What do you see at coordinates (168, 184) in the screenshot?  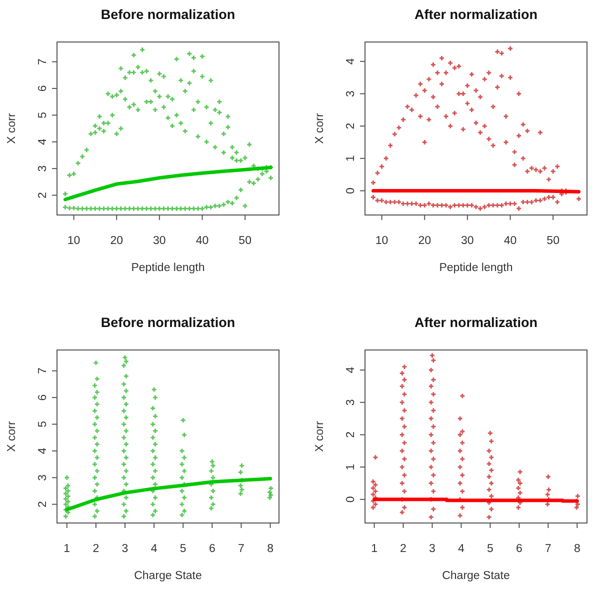 I see `line-series` at bounding box center [168, 184].